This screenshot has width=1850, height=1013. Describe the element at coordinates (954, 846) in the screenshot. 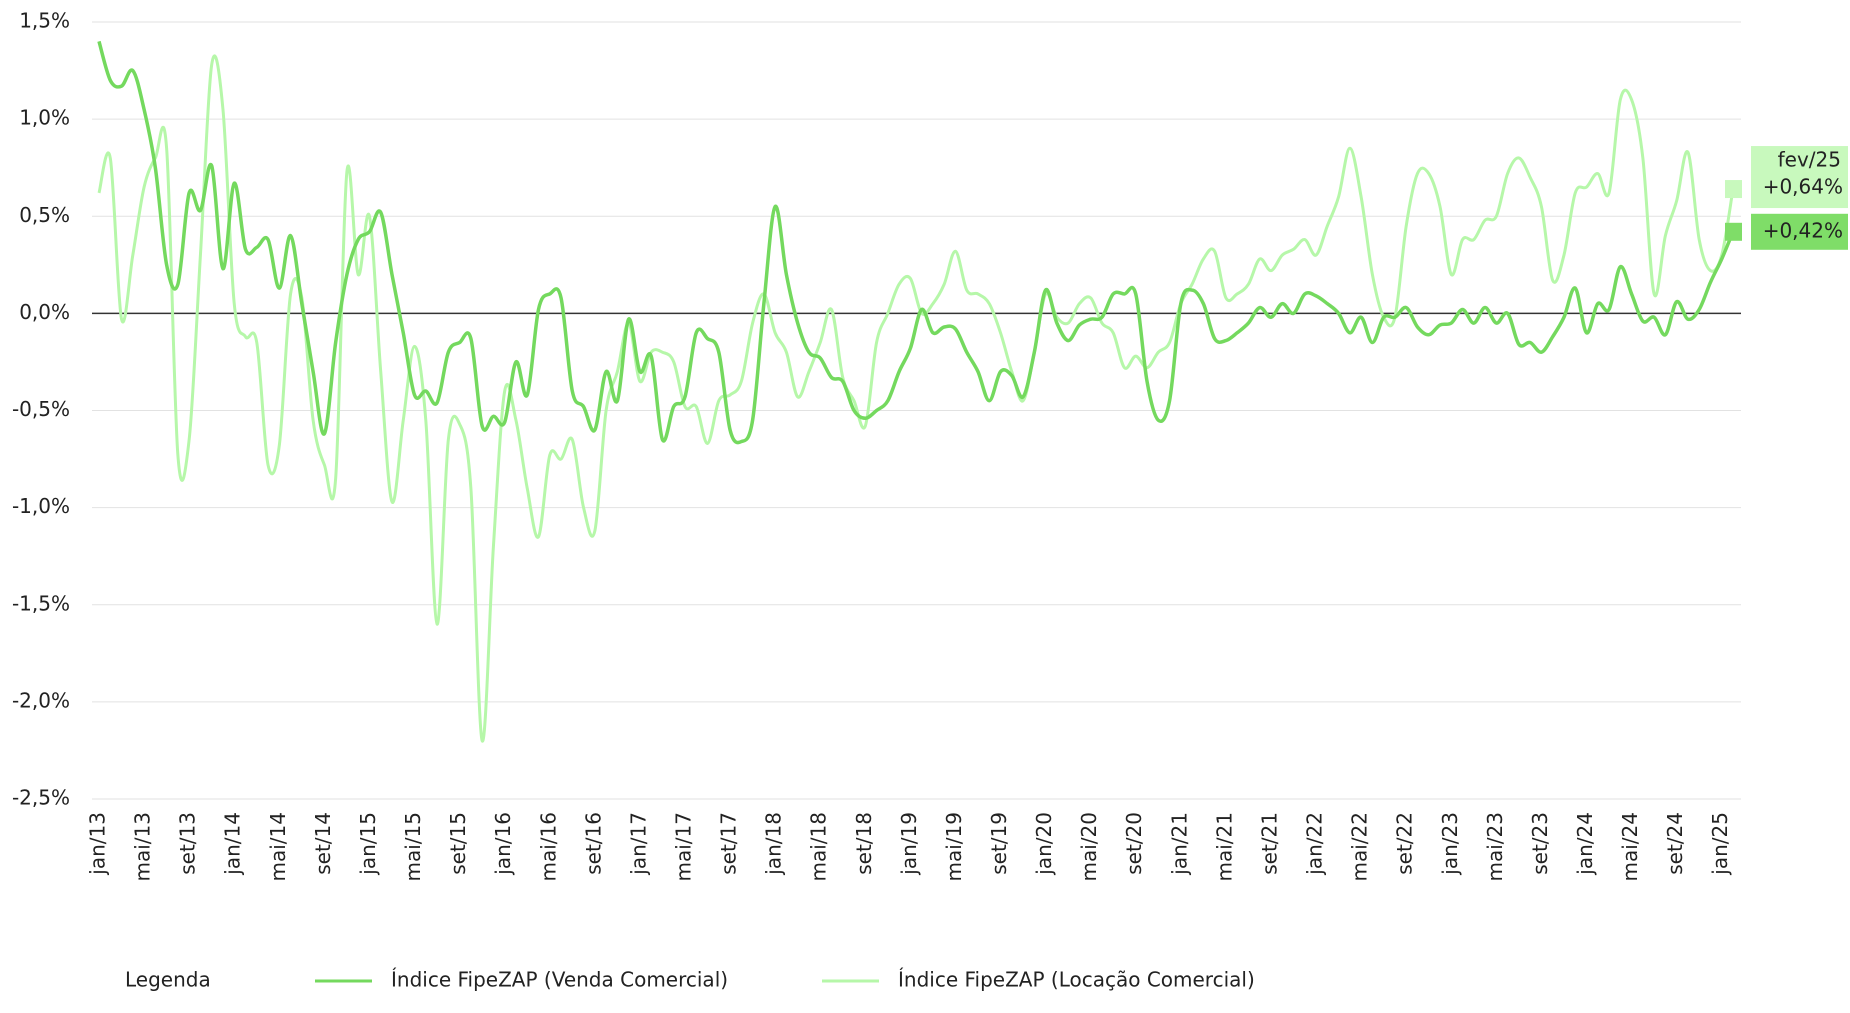

I see `x-tick-label: mai/19` at that location.